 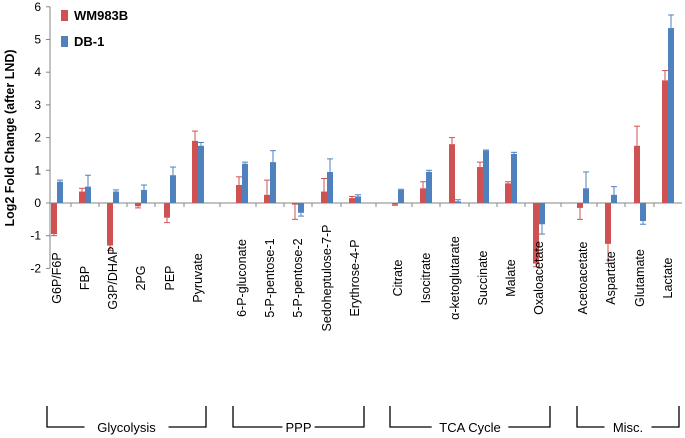 What do you see at coordinates (429, 187) in the screenshot?
I see `bar-db-1-isocitrate` at bounding box center [429, 187].